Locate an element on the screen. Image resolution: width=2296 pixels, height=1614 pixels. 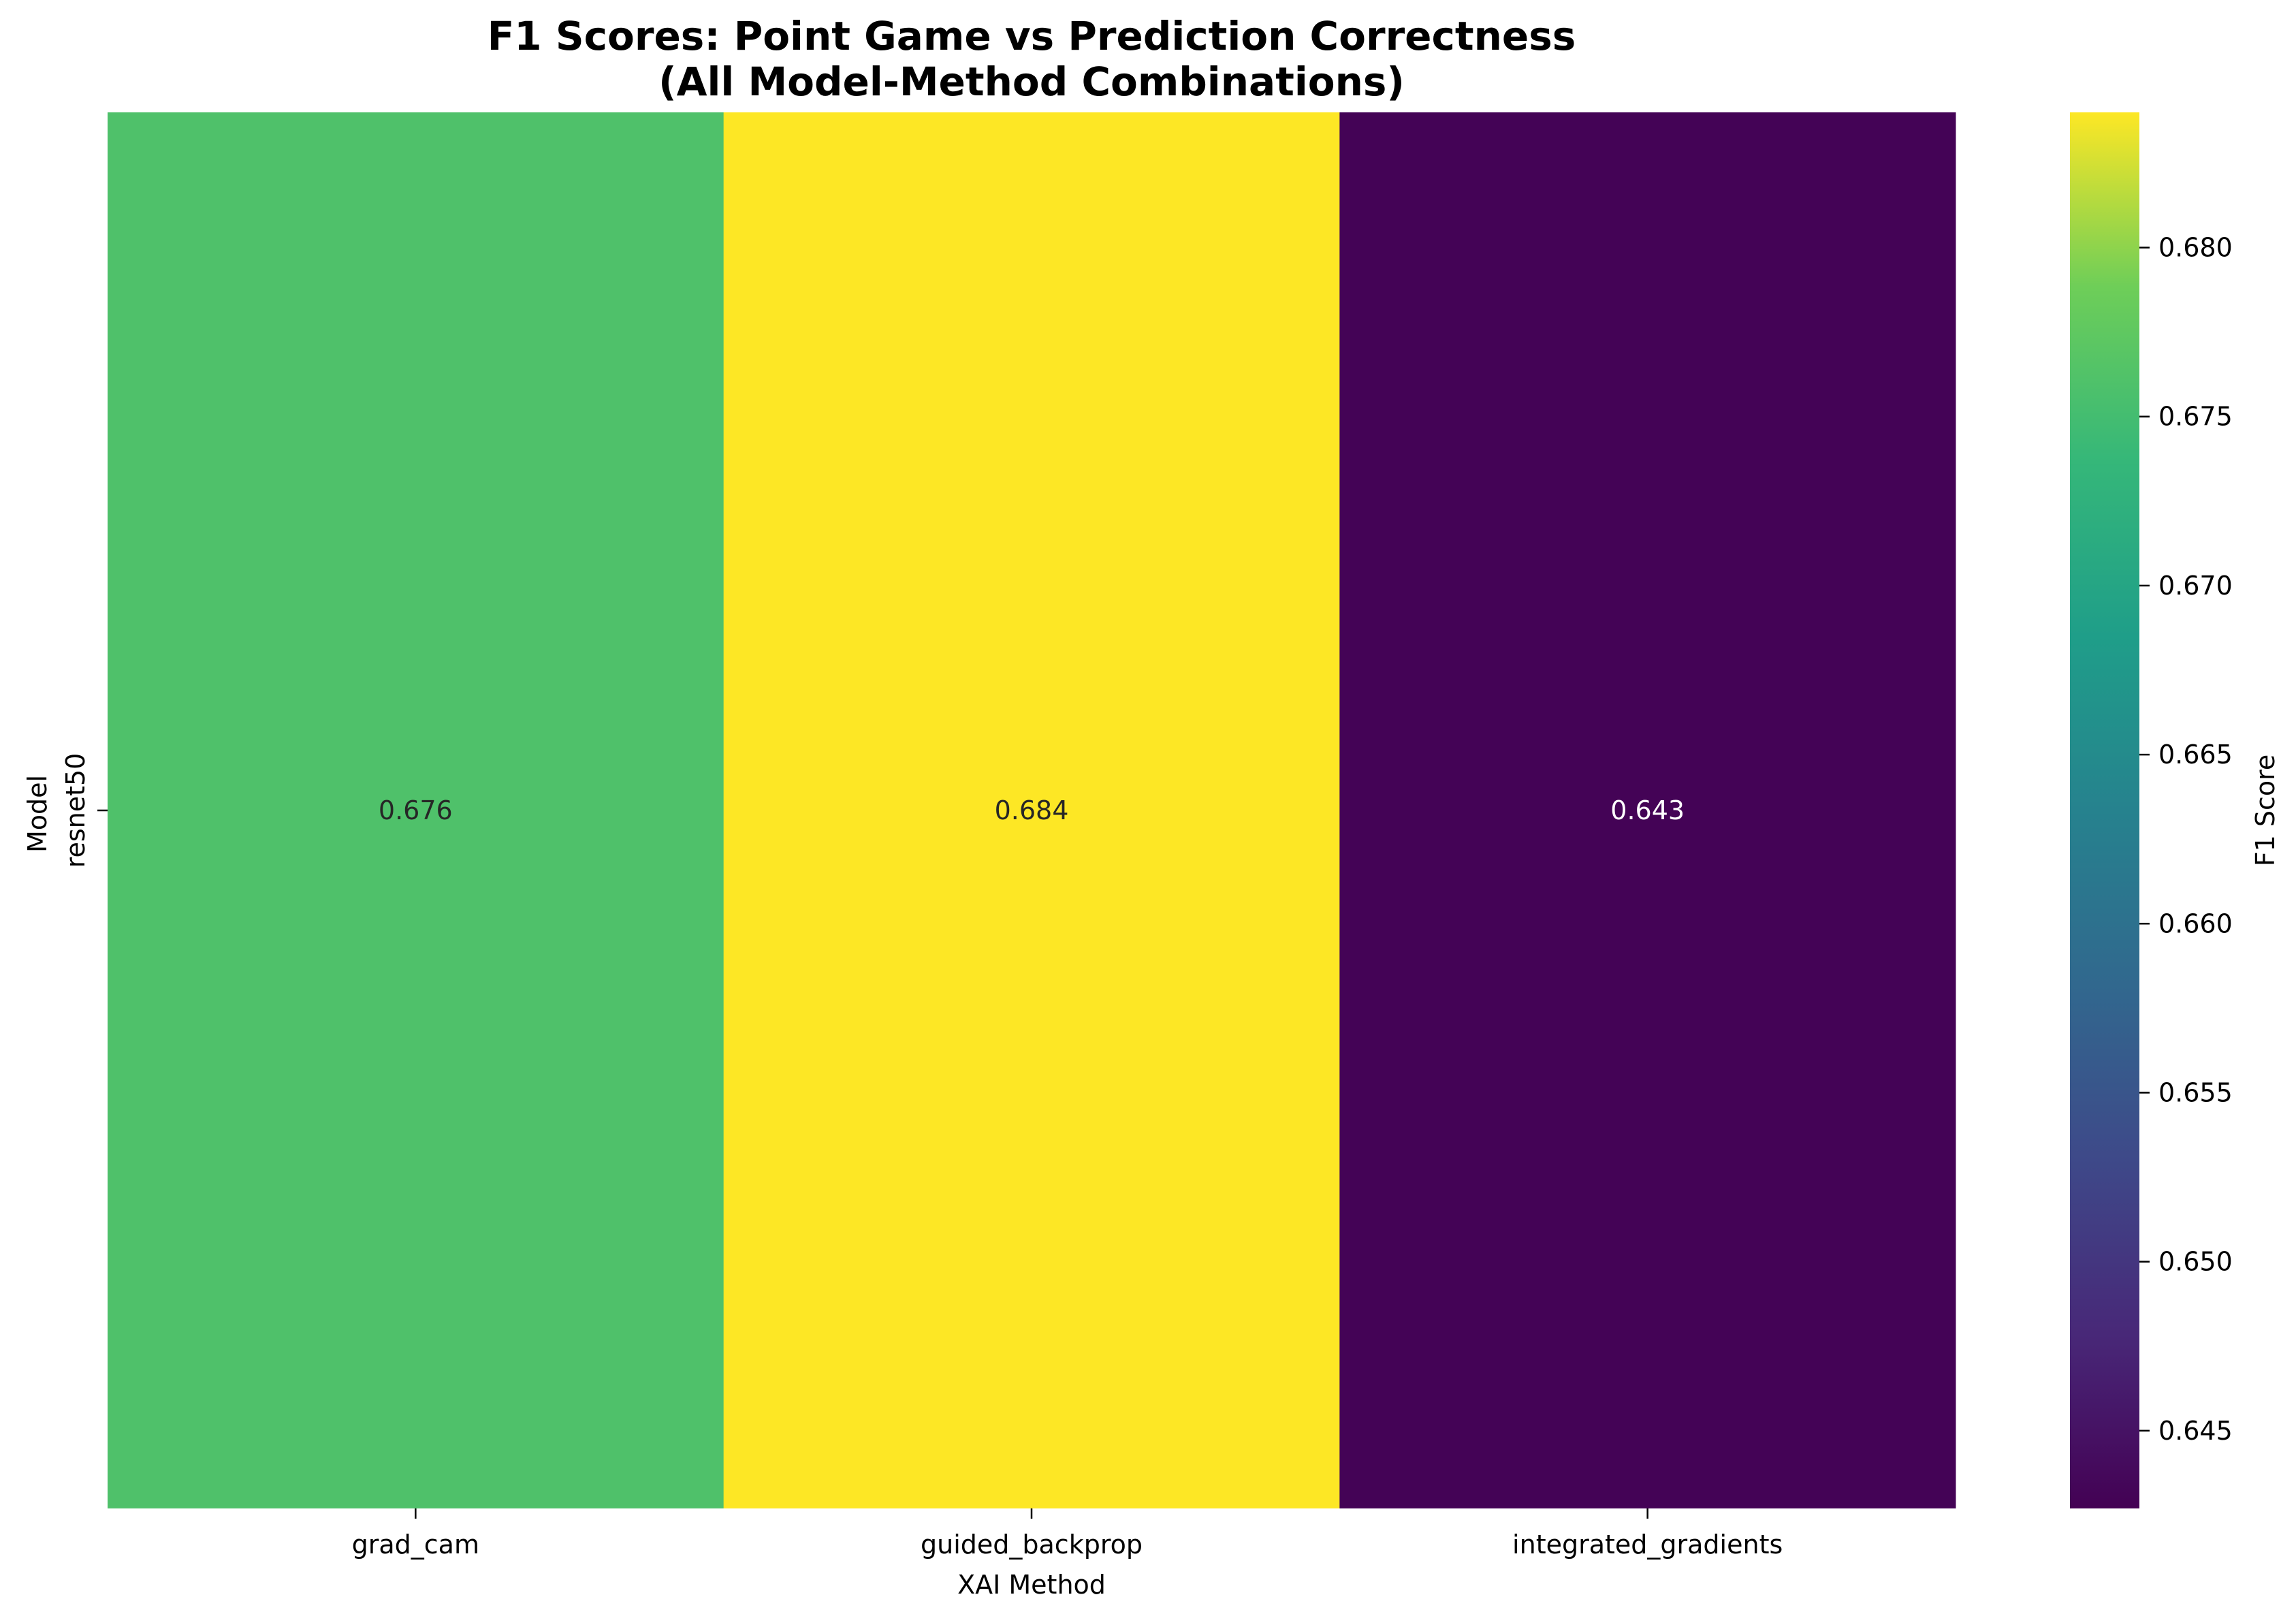
colorbar is located at coordinates (2104, 810).